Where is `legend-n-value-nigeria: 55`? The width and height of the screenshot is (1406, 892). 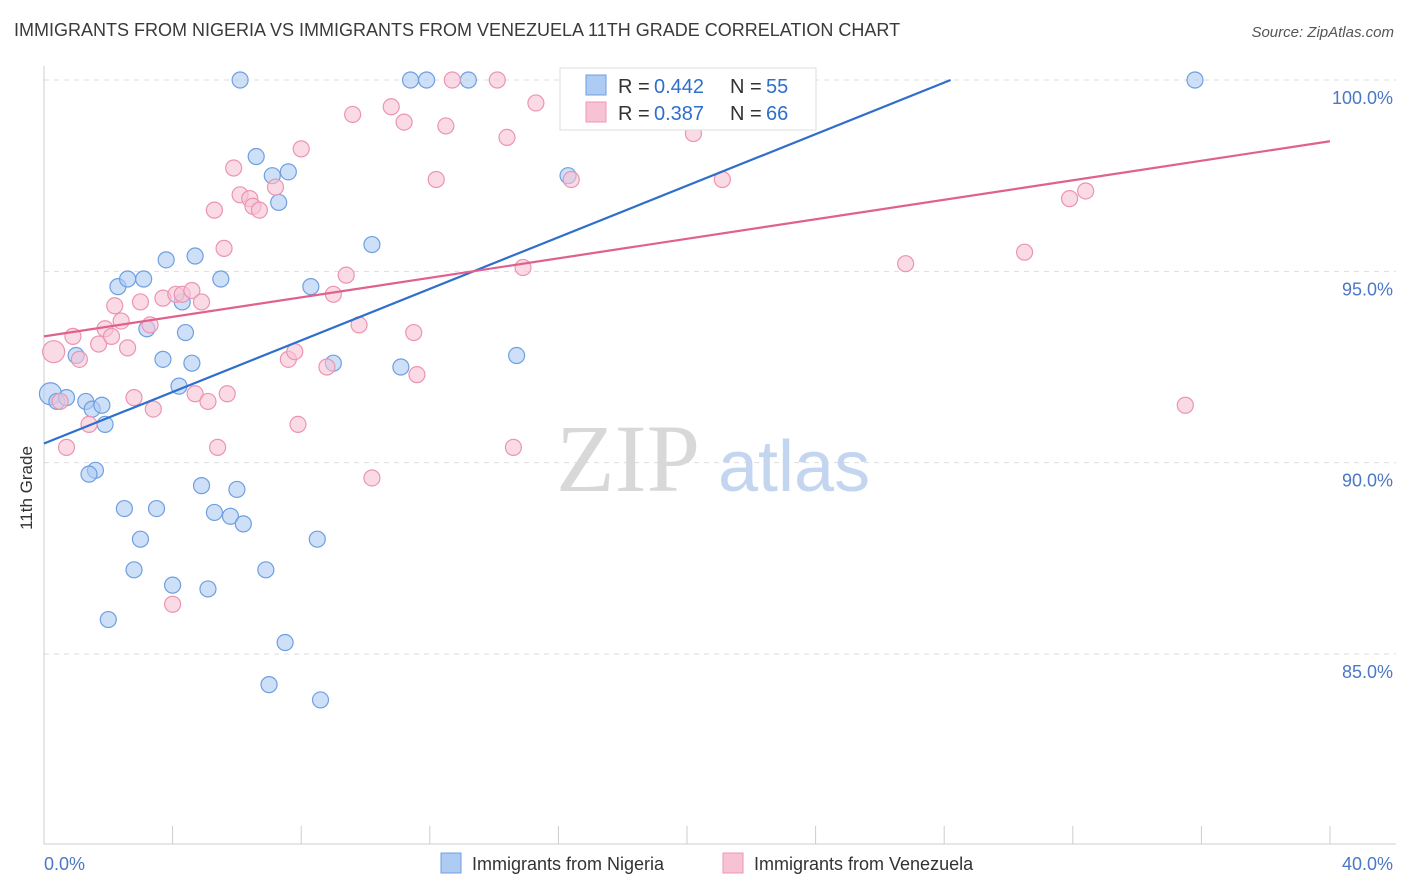
legend-n-value-nigeria: 55 is located at coordinates (777, 87).